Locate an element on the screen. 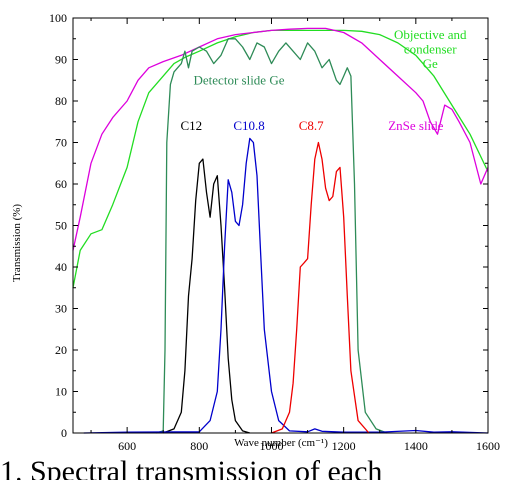 This screenshot has width=505, height=480. y-tick-label: 60 is located at coordinates (61, 184).